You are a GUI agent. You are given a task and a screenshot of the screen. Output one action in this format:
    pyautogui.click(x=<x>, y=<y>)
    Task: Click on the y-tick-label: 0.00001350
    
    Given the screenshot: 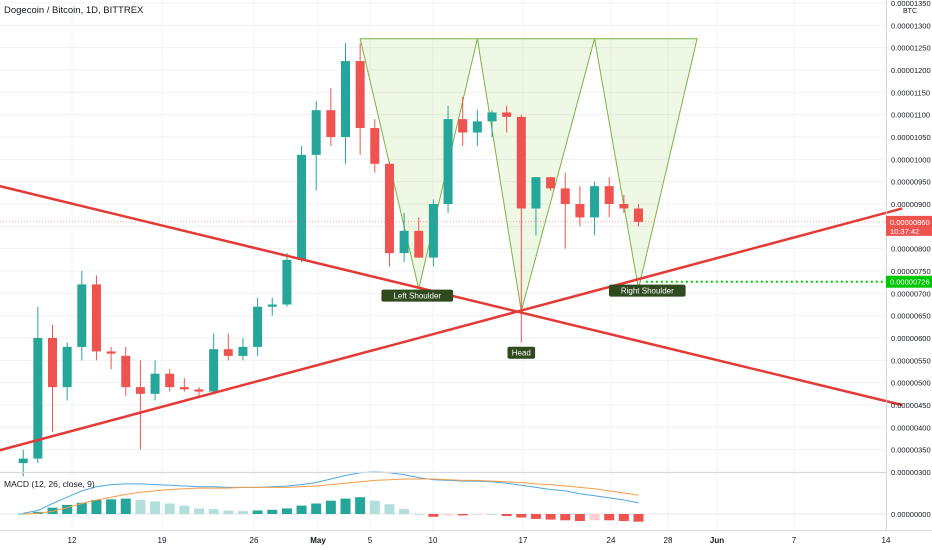 What is the action you would take?
    pyautogui.click(x=911, y=4)
    